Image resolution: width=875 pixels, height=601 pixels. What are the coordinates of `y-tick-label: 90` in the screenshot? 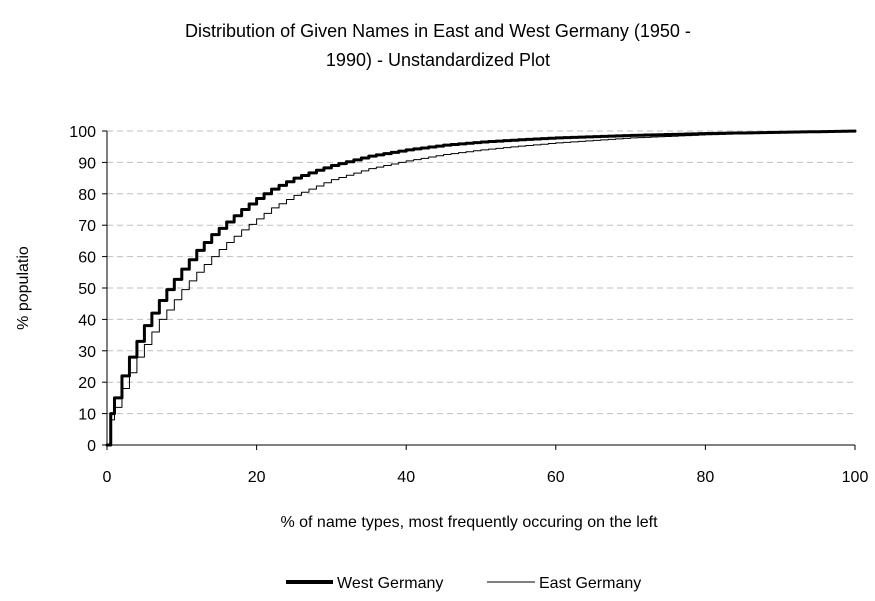 It's located at (87, 163).